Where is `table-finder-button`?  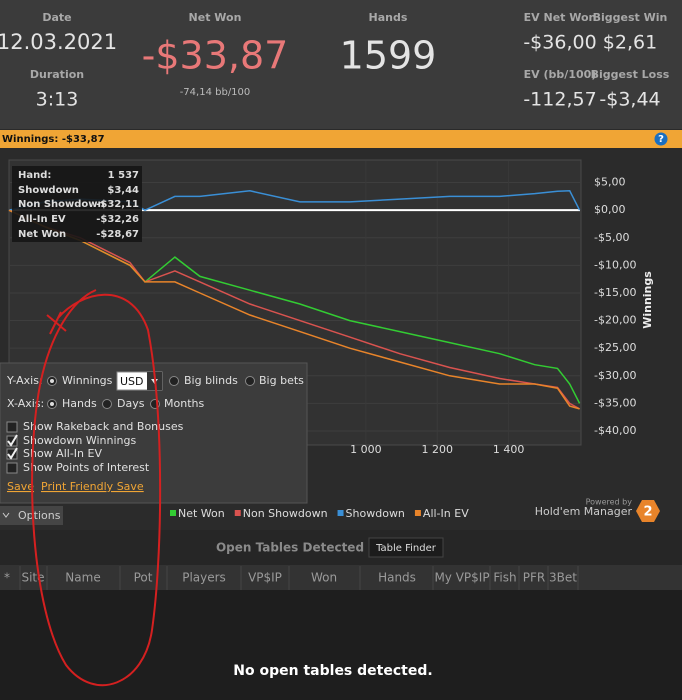 table-finder-button is located at coordinates (406, 547).